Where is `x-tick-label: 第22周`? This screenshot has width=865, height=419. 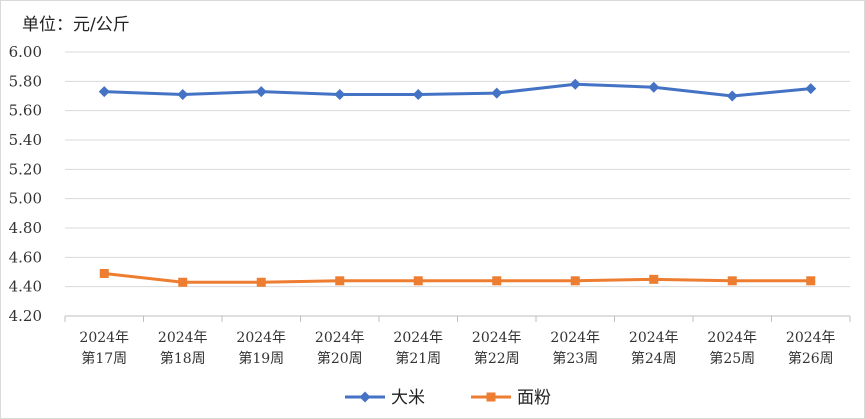 x-tick-label: 第22周 is located at coordinates (497, 358).